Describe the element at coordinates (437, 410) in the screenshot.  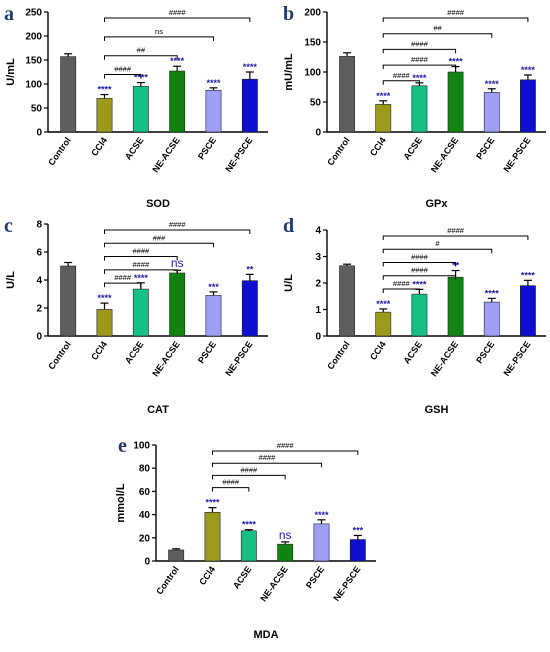
I see `x-axis-label: GSH` at that location.